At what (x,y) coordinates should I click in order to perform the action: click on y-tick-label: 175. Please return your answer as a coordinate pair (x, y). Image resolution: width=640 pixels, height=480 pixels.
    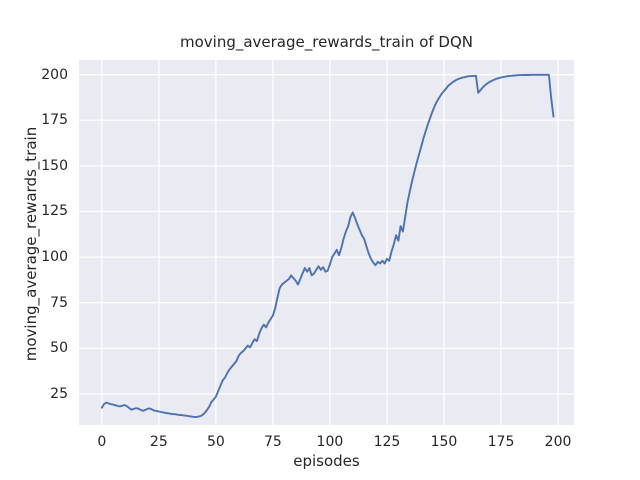
    Looking at the image, I should click on (54, 120).